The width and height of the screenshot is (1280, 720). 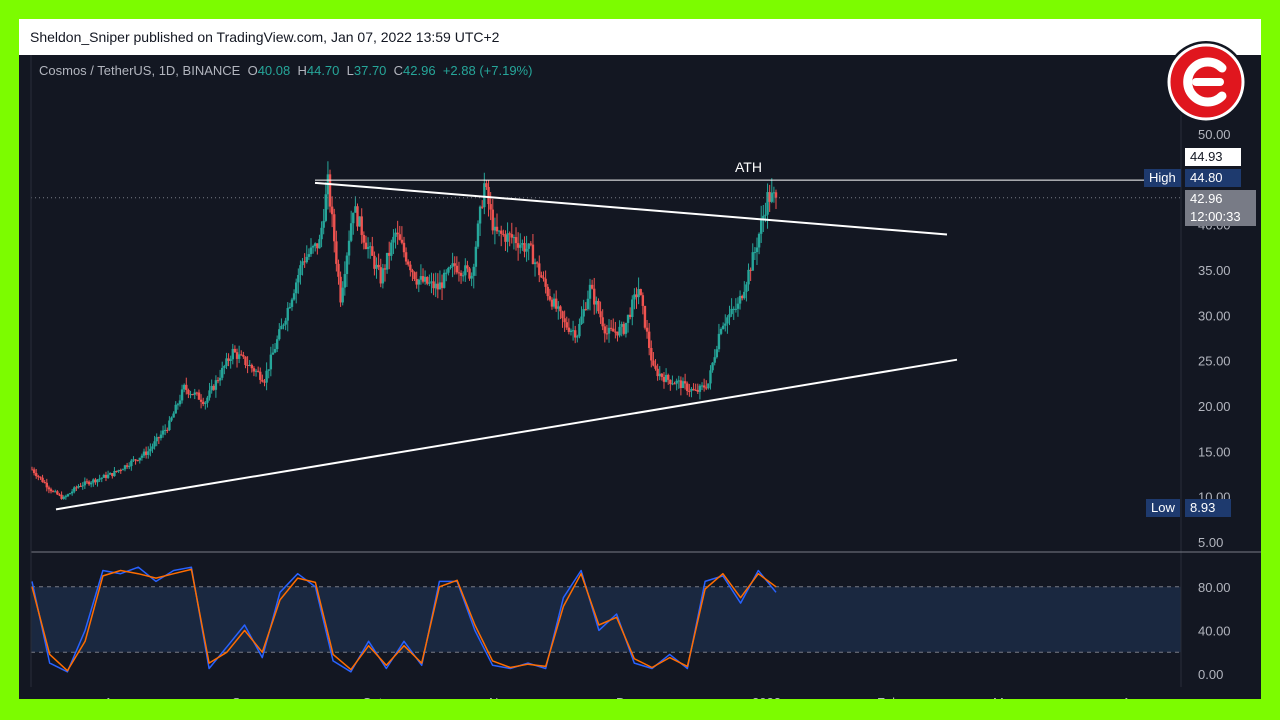 I want to click on time-axis: Aug Sep Oct Nov Dec 2022 Feb Mar Apr, so click(x=623, y=697).